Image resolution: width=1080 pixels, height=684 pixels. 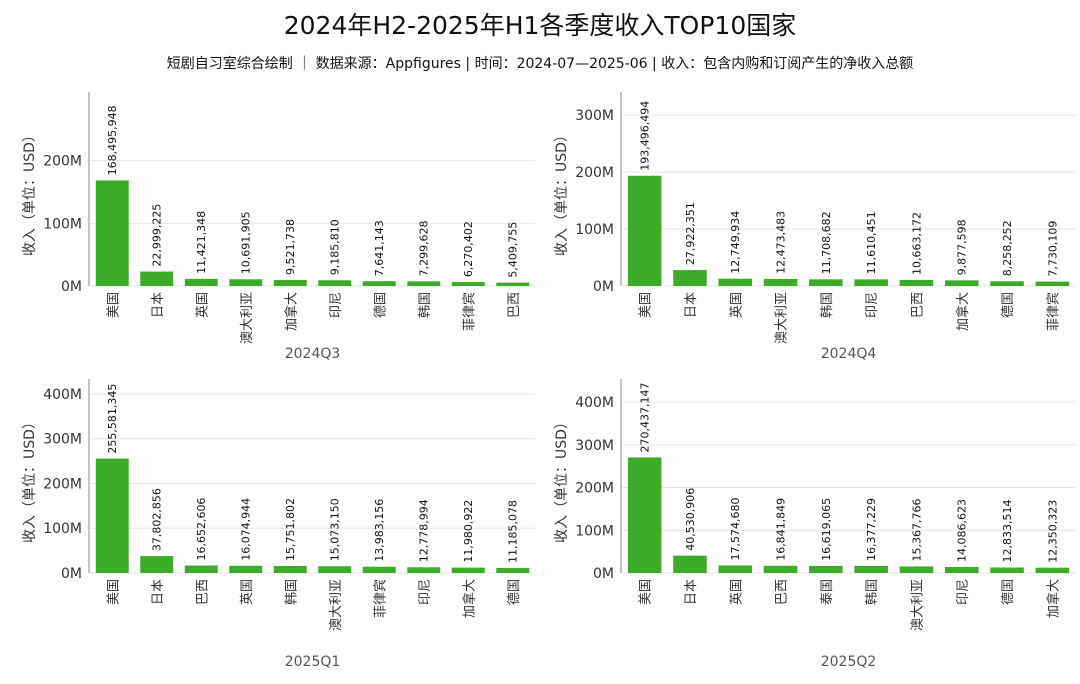 What do you see at coordinates (962, 530) in the screenshot?
I see `bar-value-label: 14,086,623` at bounding box center [962, 530].